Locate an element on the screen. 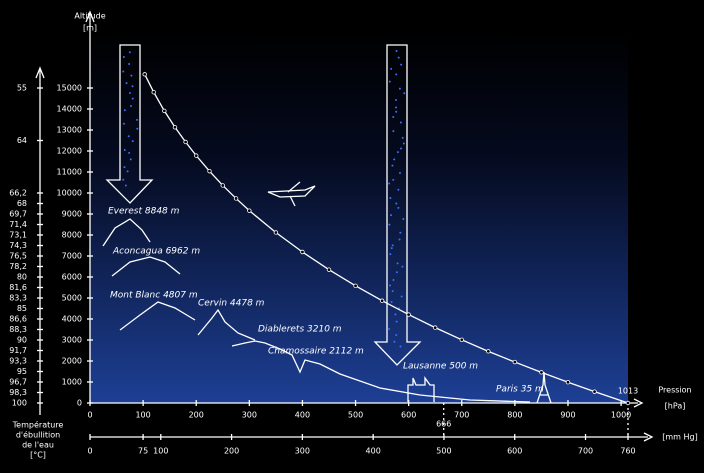 This screenshot has width=704, height=473. y-tick-label: 15000 is located at coordinates (69, 88).